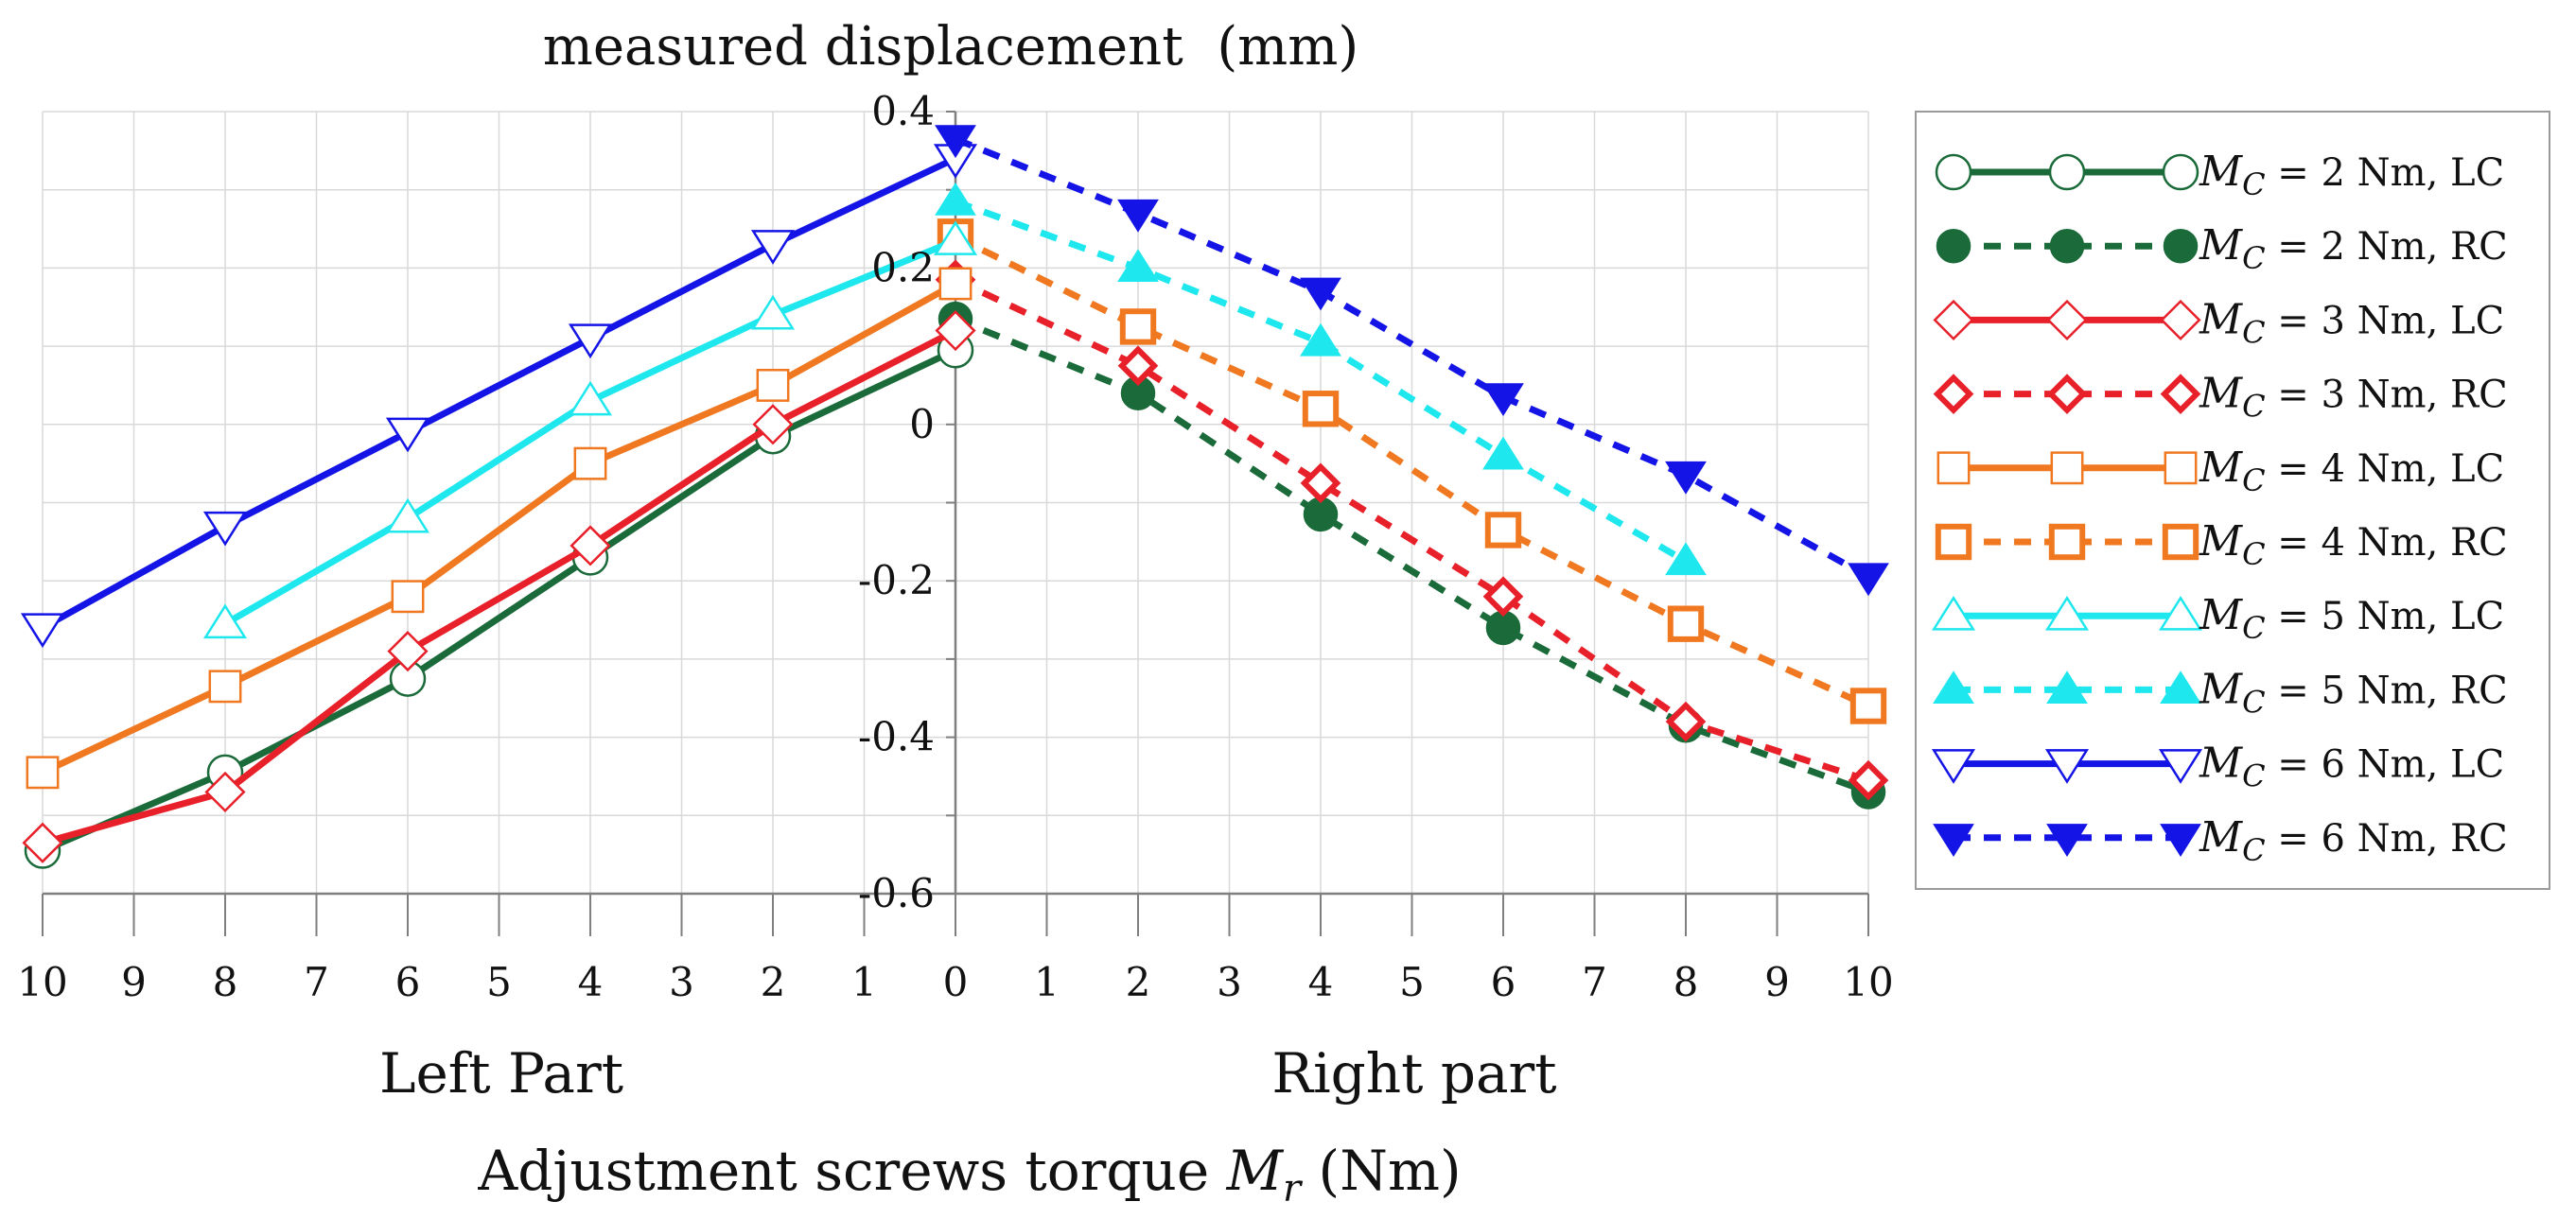 Image resolution: width=2576 pixels, height=1219 pixels. Describe the element at coordinates (896, 580) in the screenshot. I see `y-tick-label: -0.2` at that location.